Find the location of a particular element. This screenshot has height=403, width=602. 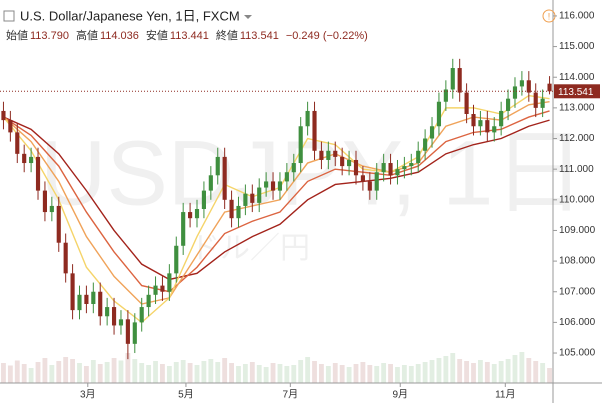

ohlc-value: 114.036 is located at coordinates (119, 36).